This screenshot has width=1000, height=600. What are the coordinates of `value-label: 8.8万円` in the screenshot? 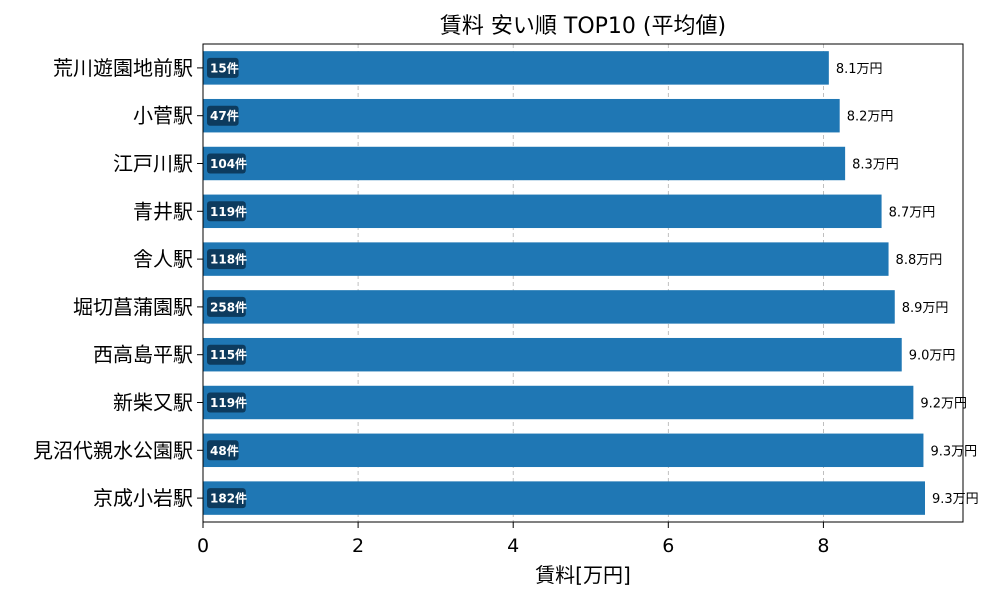 It's located at (919, 260).